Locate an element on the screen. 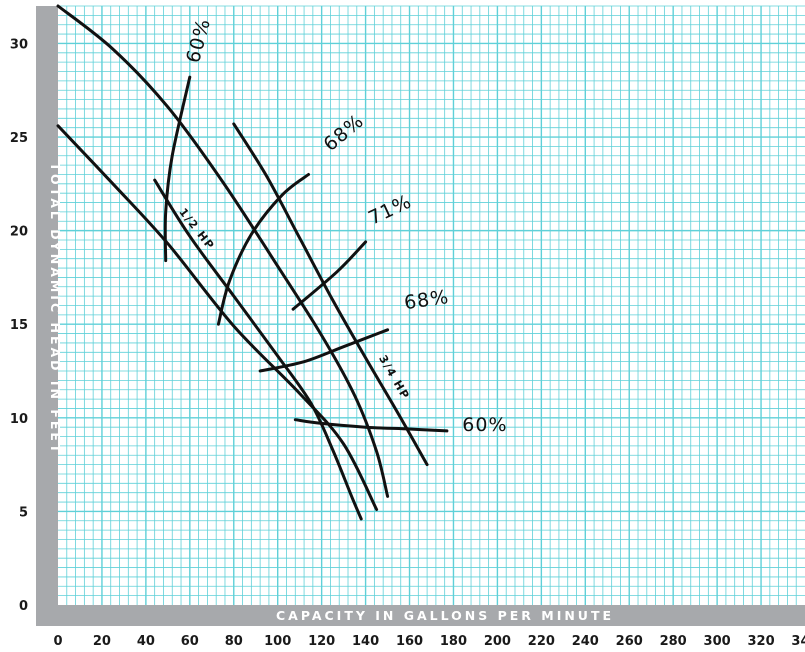 The height and width of the screenshot is (652, 805). y-axis-label: TOTAL DYNAMIC HEAD IN FEET is located at coordinates (55, 309).